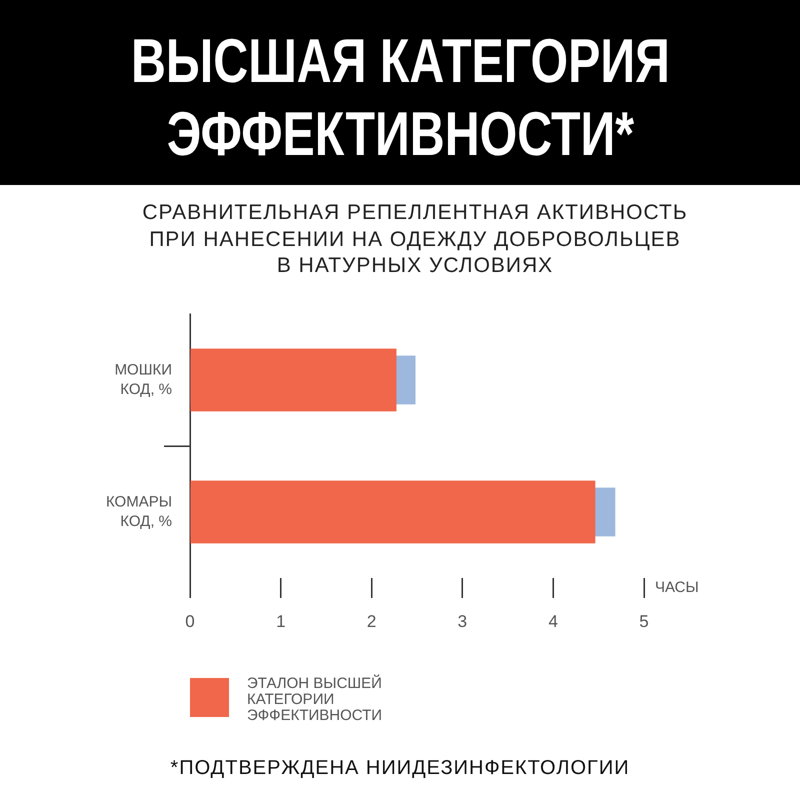 The height and width of the screenshot is (800, 800). Describe the element at coordinates (190, 621) in the screenshot. I see `x-tick-label: 0` at that location.